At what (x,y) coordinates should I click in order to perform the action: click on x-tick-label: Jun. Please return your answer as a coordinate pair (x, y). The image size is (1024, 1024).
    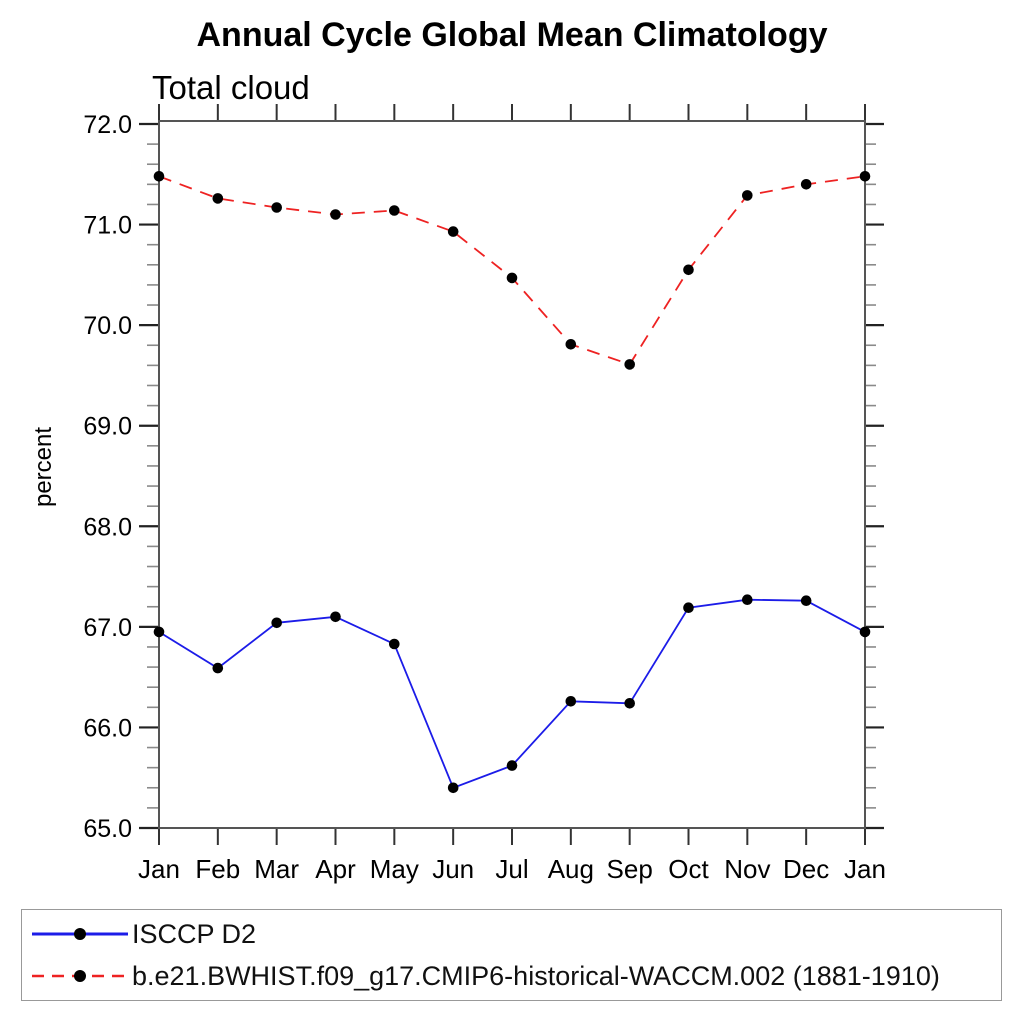
    Looking at the image, I should click on (453, 869).